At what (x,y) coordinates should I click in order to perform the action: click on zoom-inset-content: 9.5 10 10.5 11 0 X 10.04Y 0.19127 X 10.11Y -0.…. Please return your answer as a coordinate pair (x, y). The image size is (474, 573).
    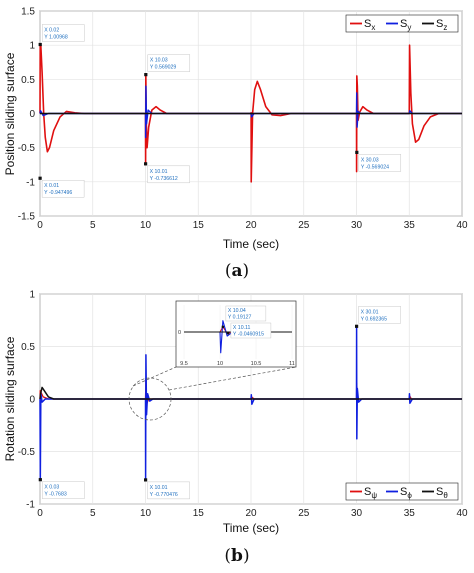
    Looking at the image, I should click on (236, 336).